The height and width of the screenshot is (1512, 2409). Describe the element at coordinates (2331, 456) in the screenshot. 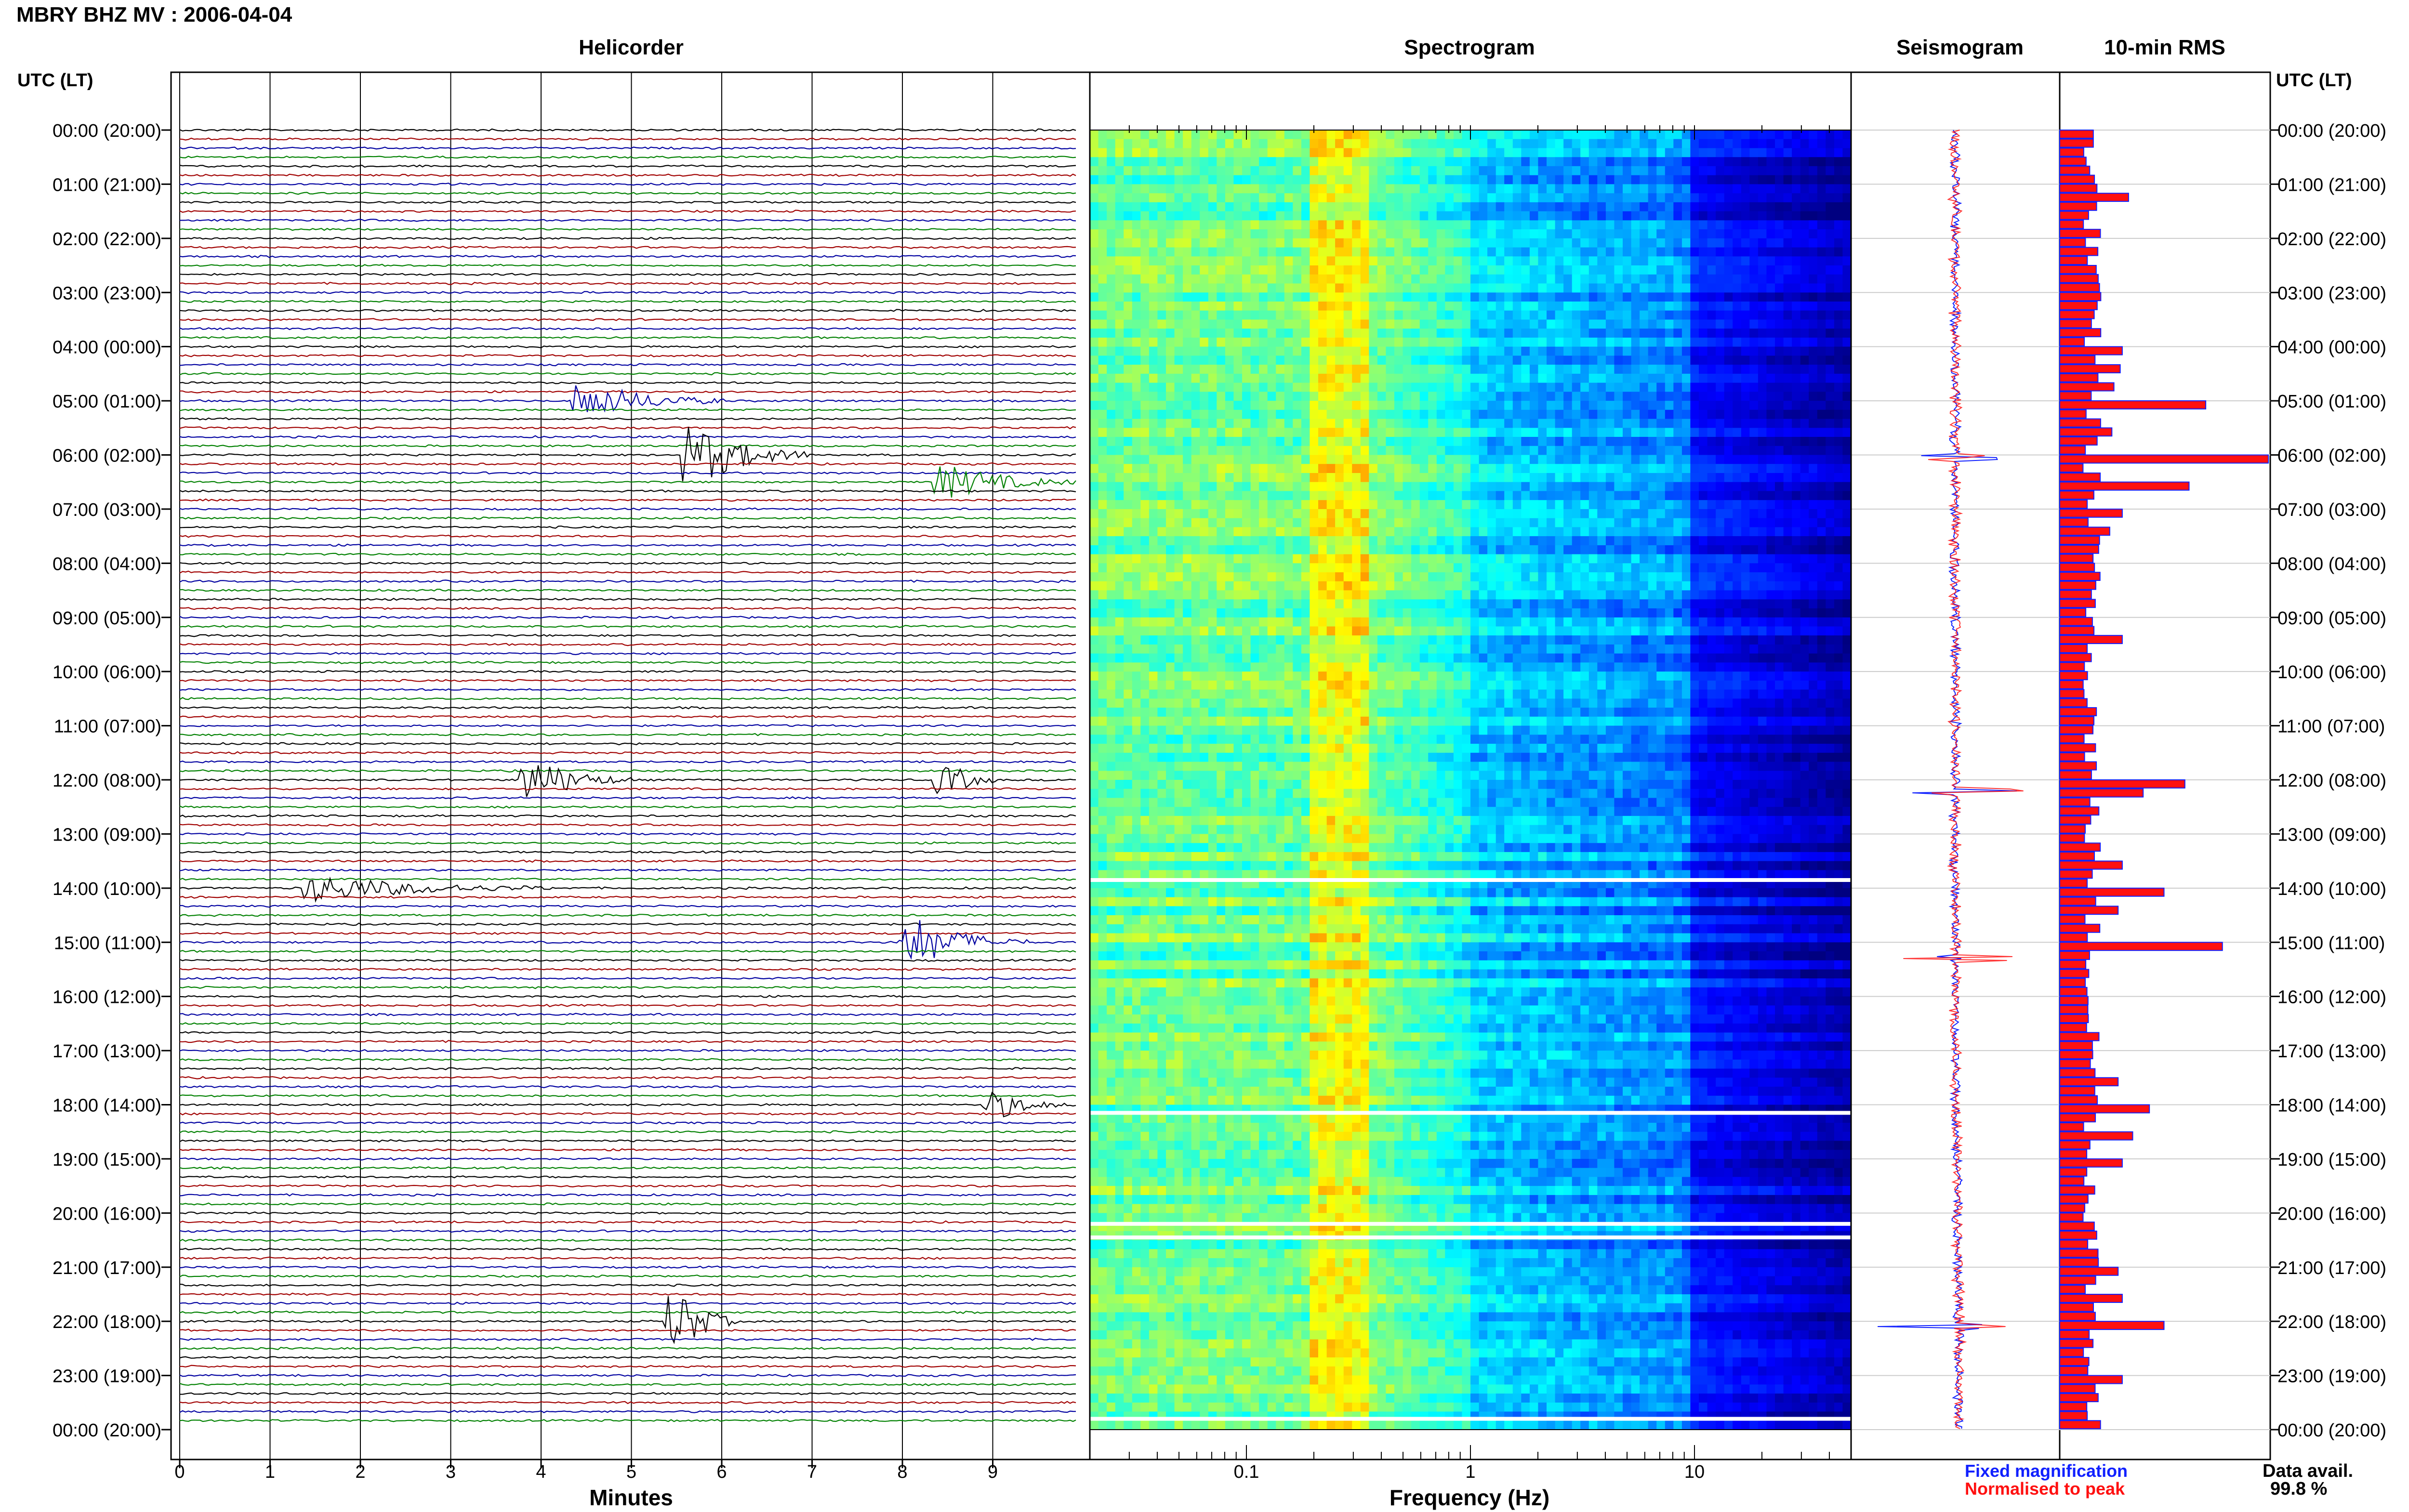

I see `time-label-right: 06:00 (02:00)` at that location.